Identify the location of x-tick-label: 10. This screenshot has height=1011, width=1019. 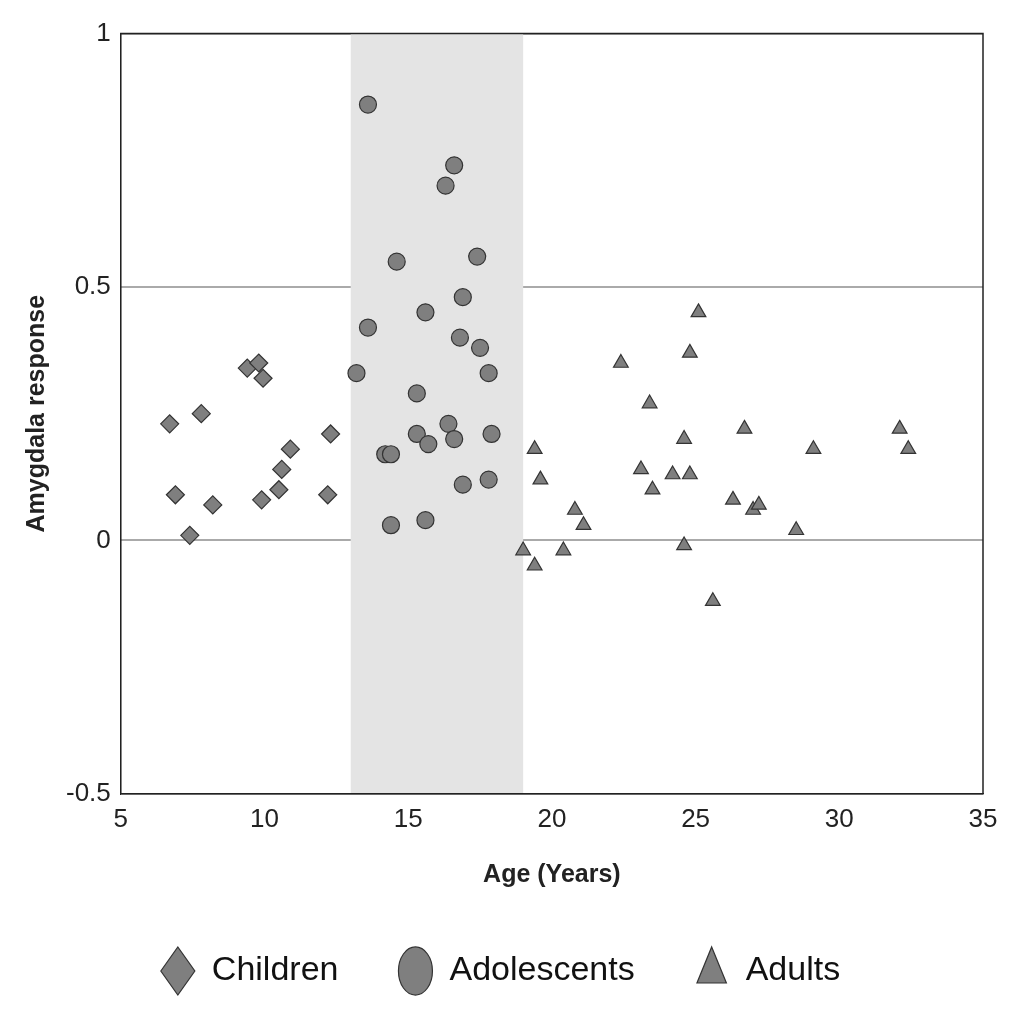
(264, 817).